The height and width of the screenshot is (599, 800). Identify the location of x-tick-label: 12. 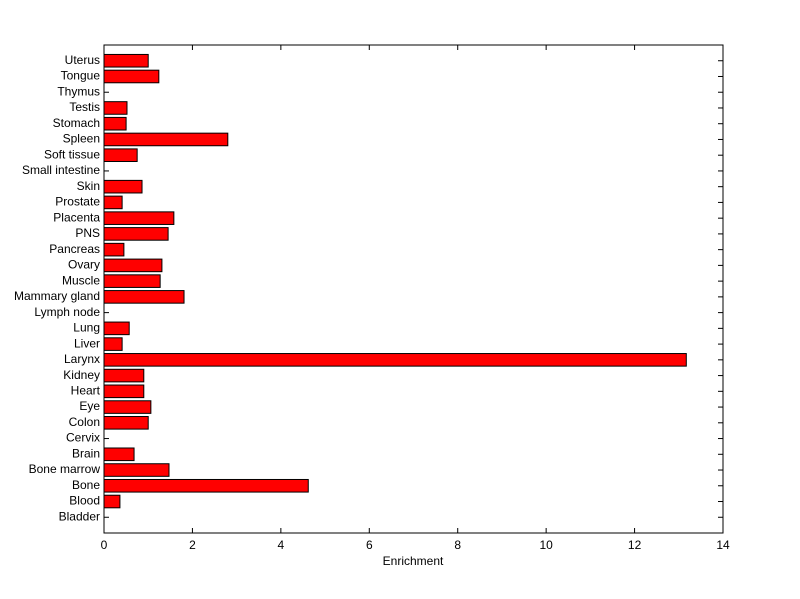
(635, 545).